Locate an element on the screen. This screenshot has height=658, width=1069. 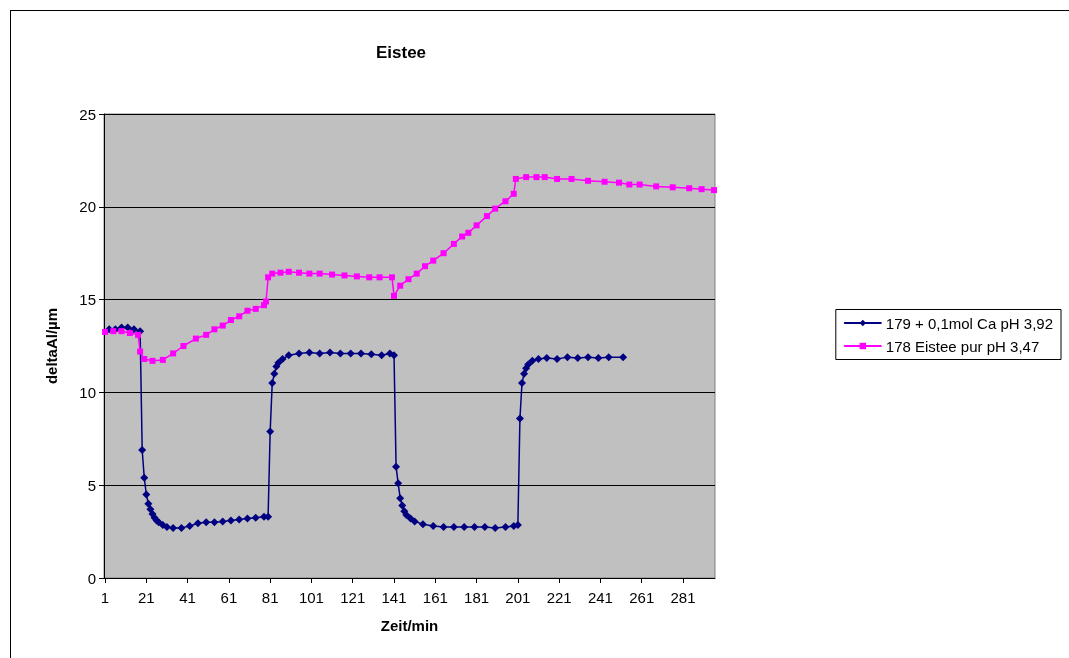
x-axis-title: Zeit/min is located at coordinates (409, 625).